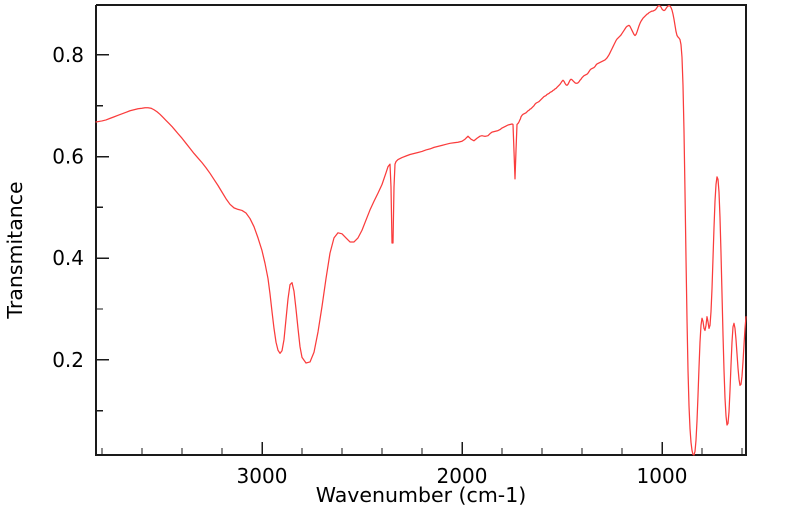 The width and height of the screenshot is (799, 516). What do you see at coordinates (662, 476) in the screenshot?
I see `x-tick-label: 1000` at bounding box center [662, 476].